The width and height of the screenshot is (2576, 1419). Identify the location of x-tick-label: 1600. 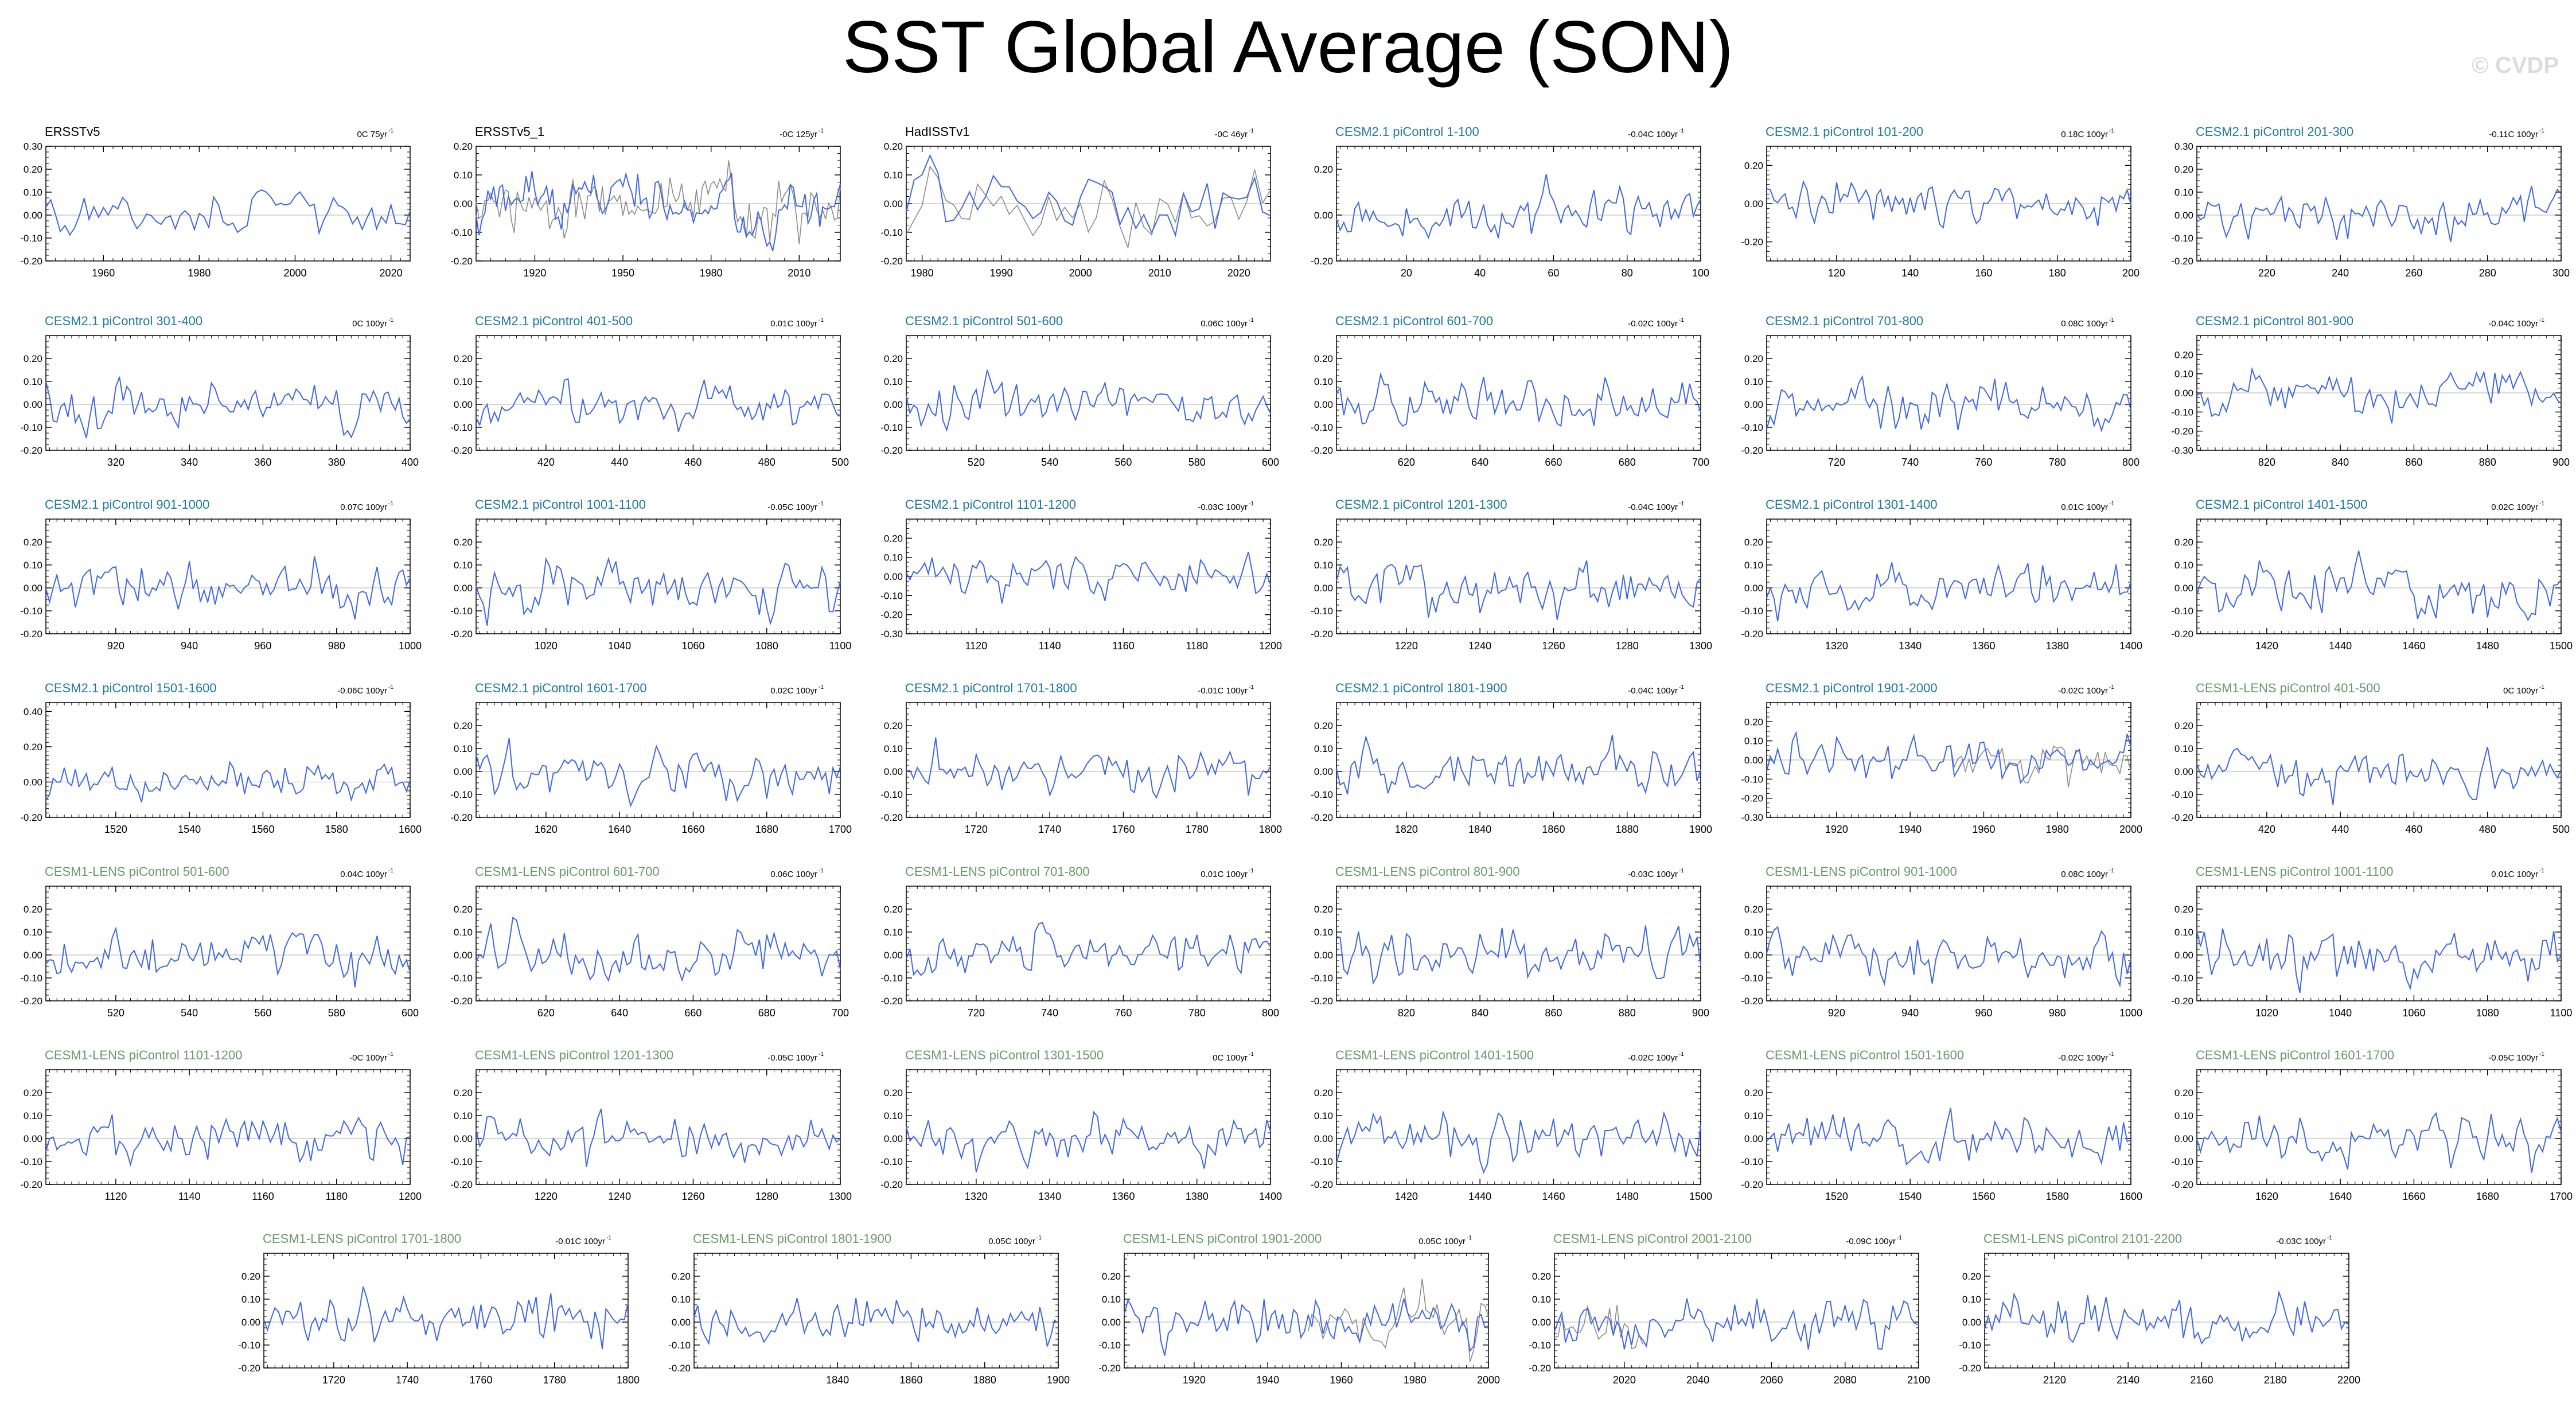
(411, 829).